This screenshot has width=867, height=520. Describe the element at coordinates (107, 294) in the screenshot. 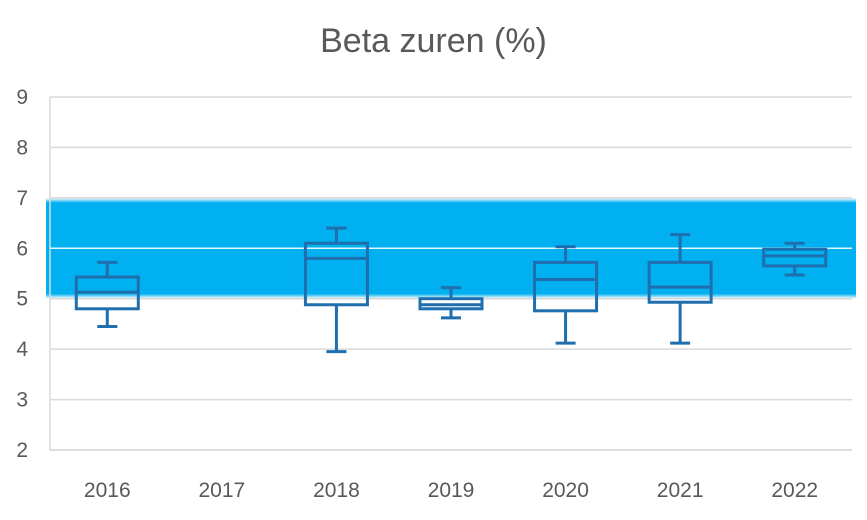

I see `box-2016` at that location.